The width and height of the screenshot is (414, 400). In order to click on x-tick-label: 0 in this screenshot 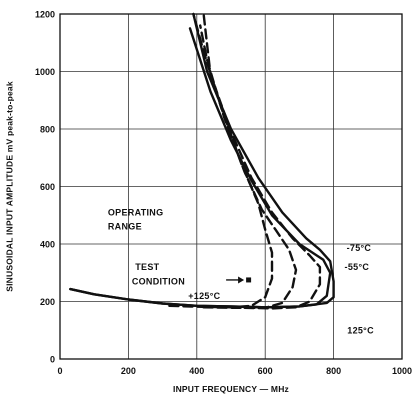, I will do `click(59, 371)`.